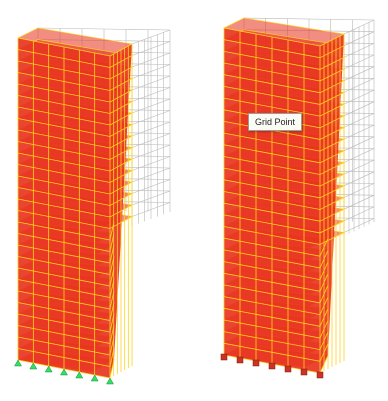  Describe the element at coordinates (275, 122) in the screenshot. I see `grid-point-tooltip: Grid Point` at that location.